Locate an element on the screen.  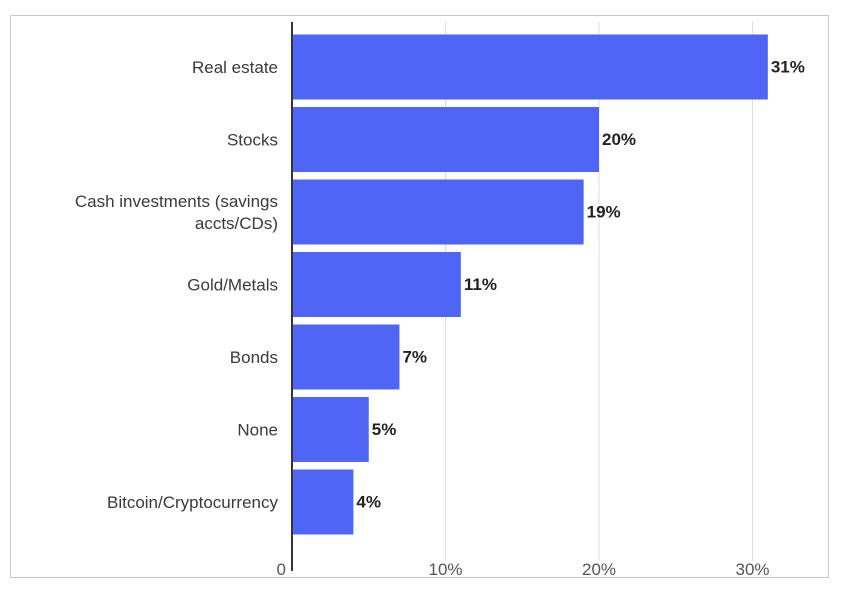
category-label-line: Bitcoin/Cryptocurrency is located at coordinates (193, 502).